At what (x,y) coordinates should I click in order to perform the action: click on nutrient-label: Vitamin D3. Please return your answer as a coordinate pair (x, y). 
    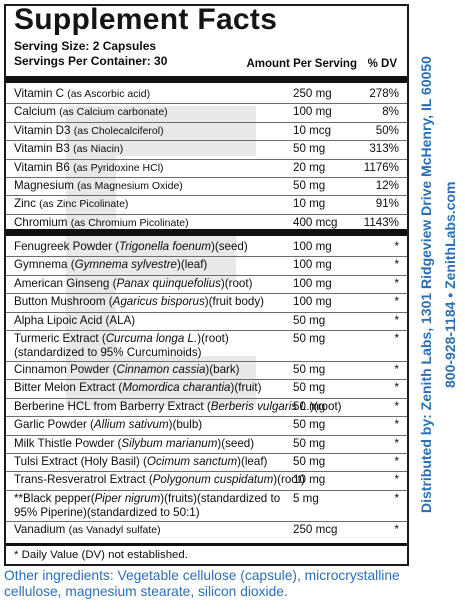
    Looking at the image, I should click on (42, 130).